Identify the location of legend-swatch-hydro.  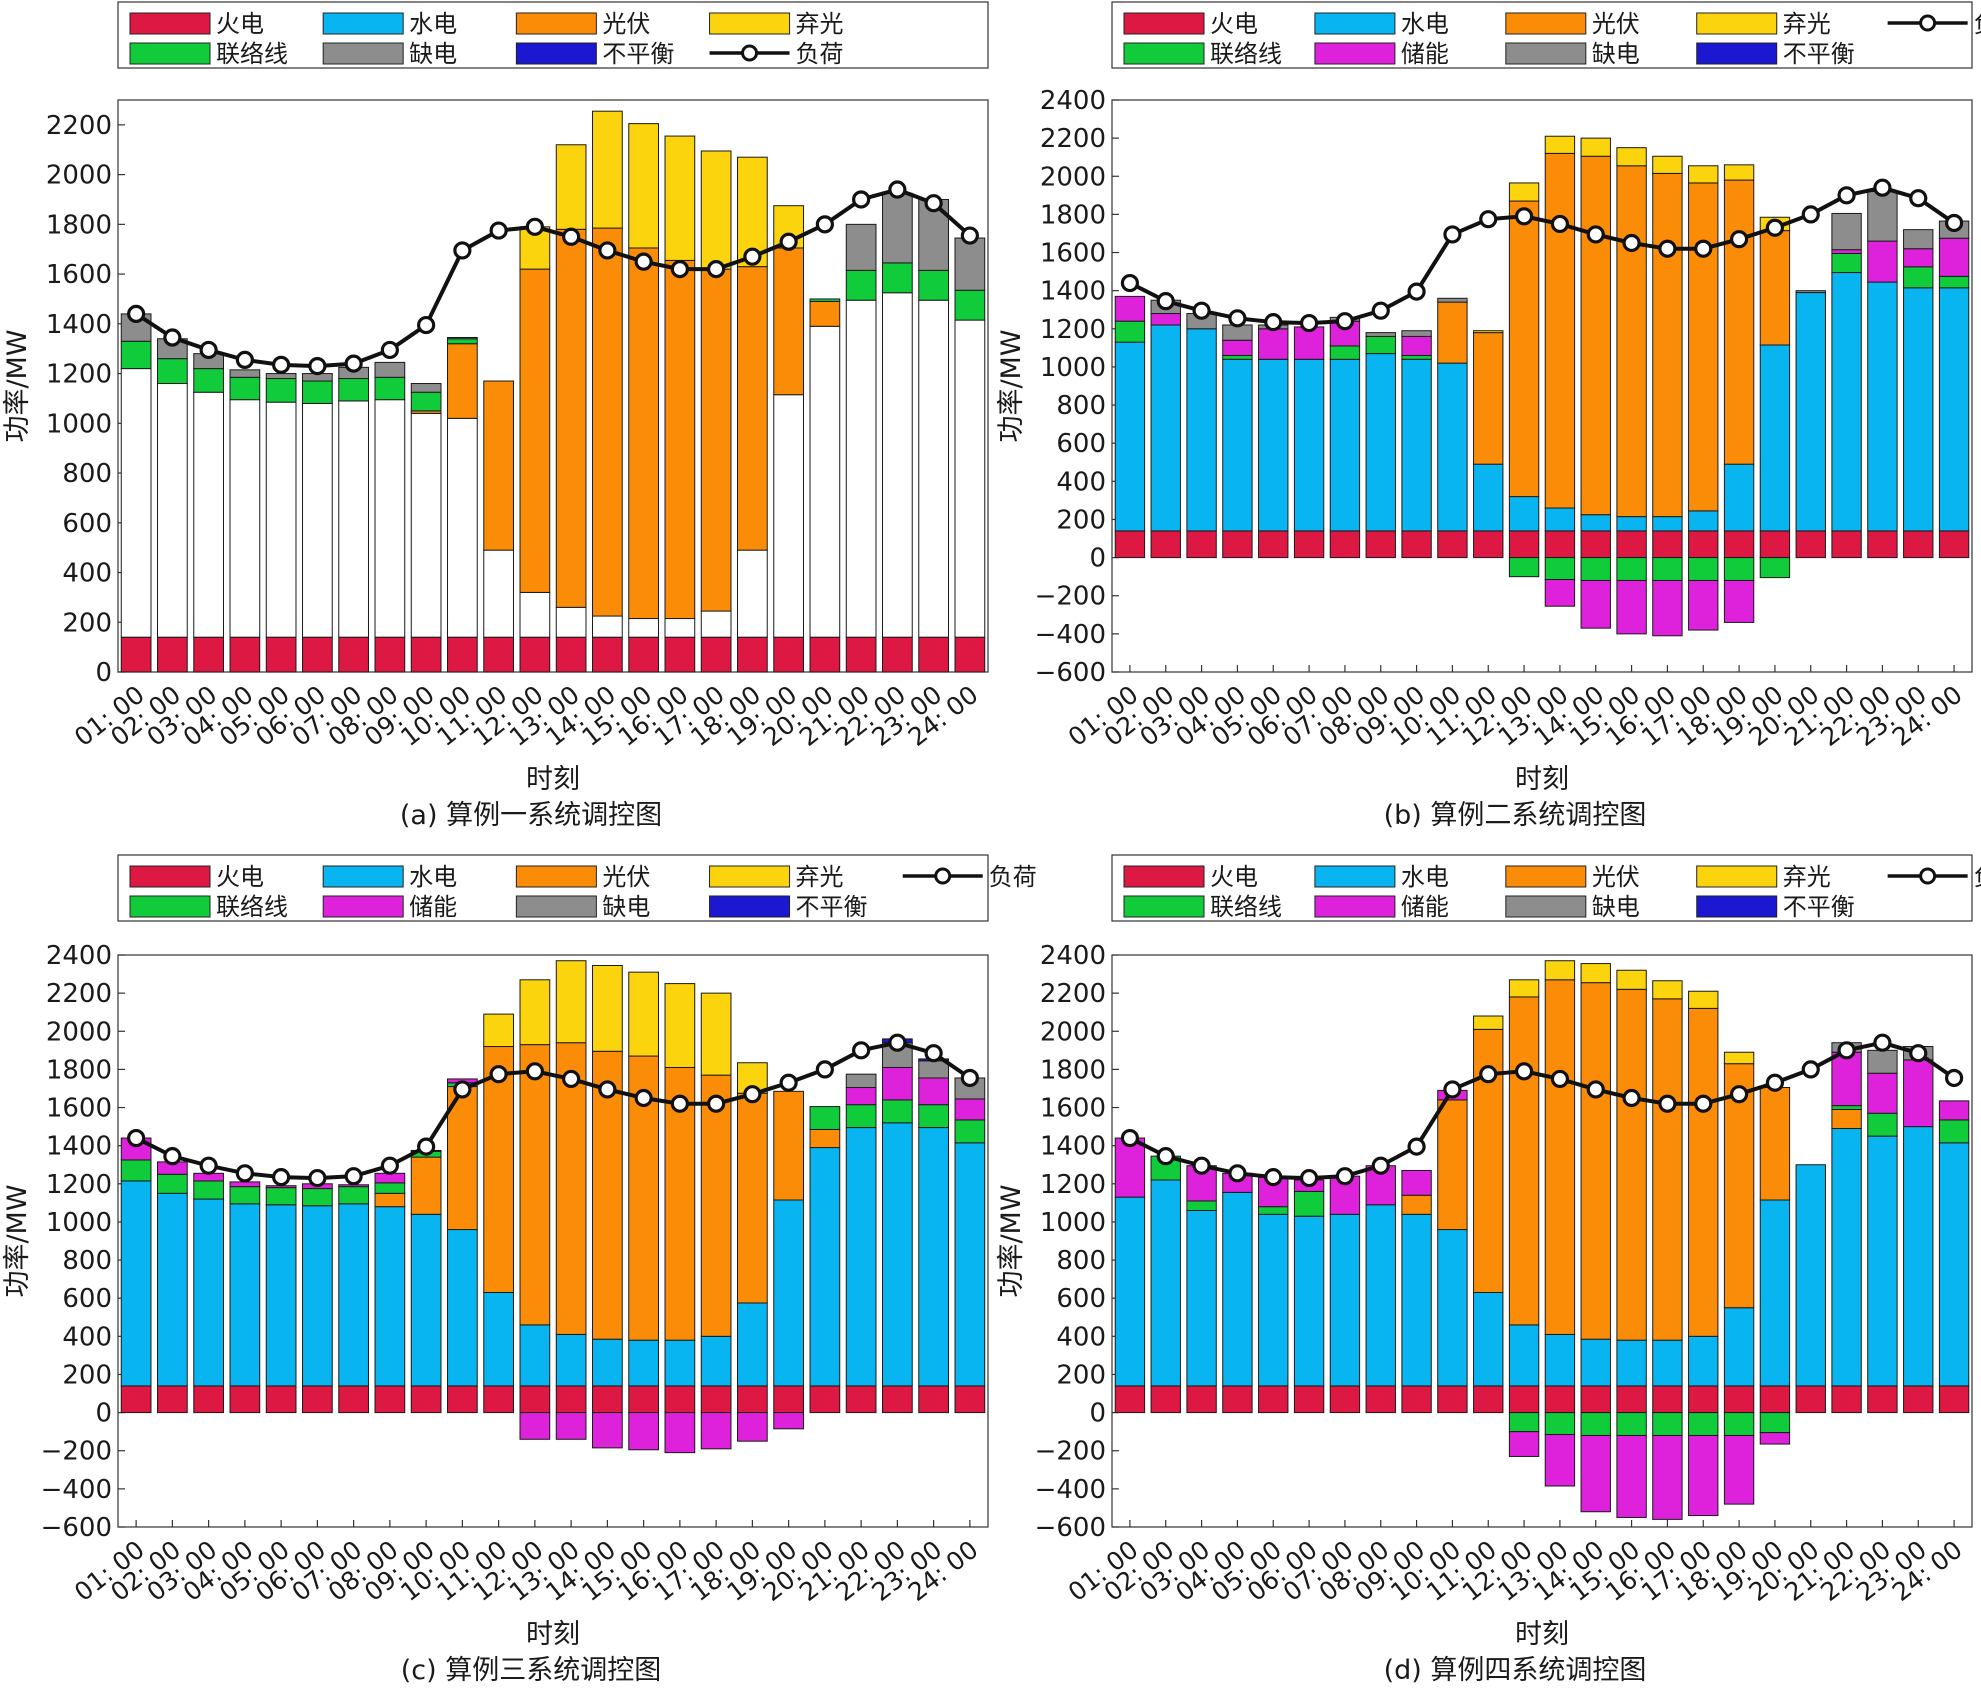
(1355, 876).